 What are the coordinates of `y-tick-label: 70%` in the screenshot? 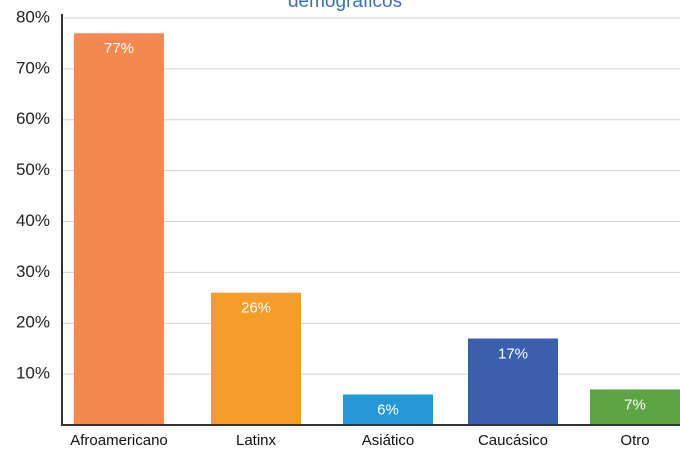 It's located at (33, 67).